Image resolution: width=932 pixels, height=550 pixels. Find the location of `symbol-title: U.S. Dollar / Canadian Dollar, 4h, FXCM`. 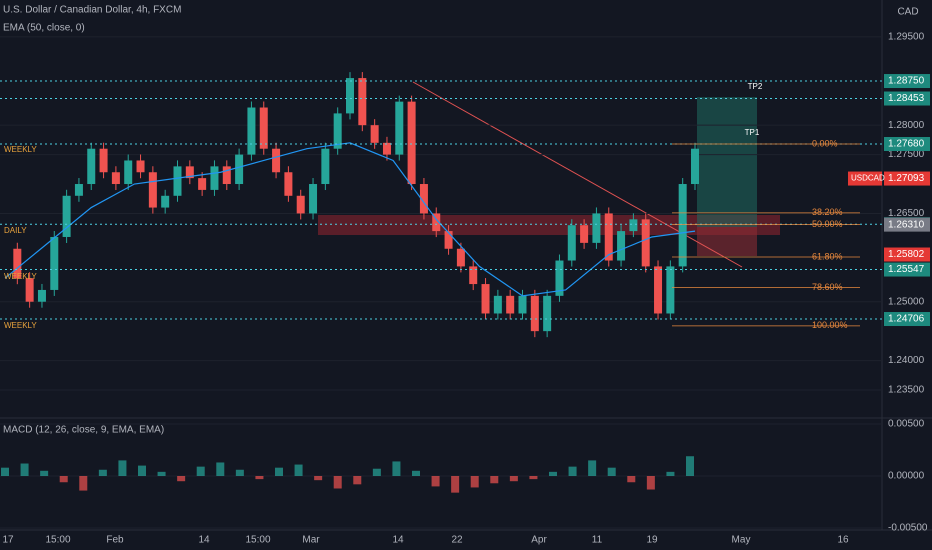

symbol-title: U.S. Dollar / Canadian Dollar, 4h, FXCM is located at coordinates (92, 10).